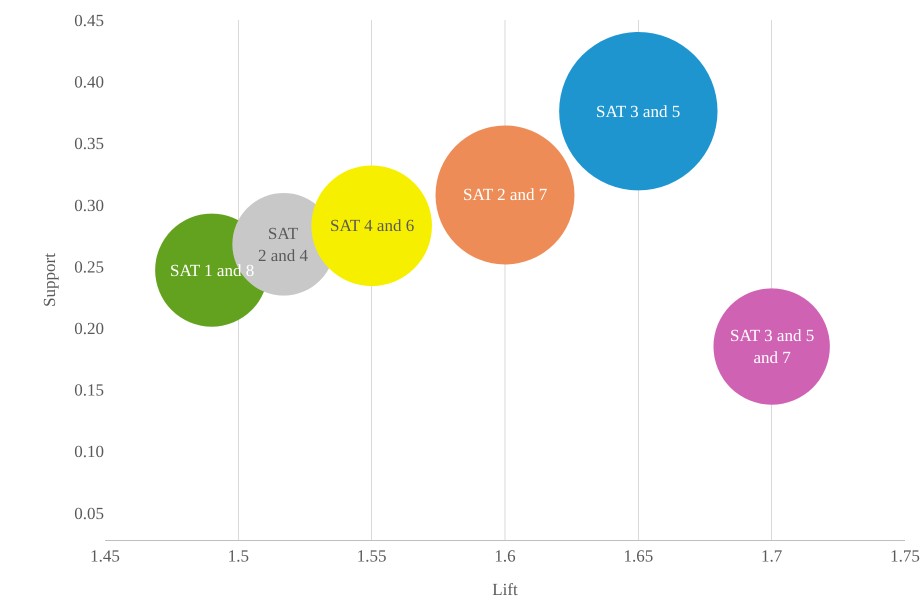 This screenshot has width=920, height=611. Describe the element at coordinates (638, 111) in the screenshot. I see `series-label: SAT 3 and 5` at that location.